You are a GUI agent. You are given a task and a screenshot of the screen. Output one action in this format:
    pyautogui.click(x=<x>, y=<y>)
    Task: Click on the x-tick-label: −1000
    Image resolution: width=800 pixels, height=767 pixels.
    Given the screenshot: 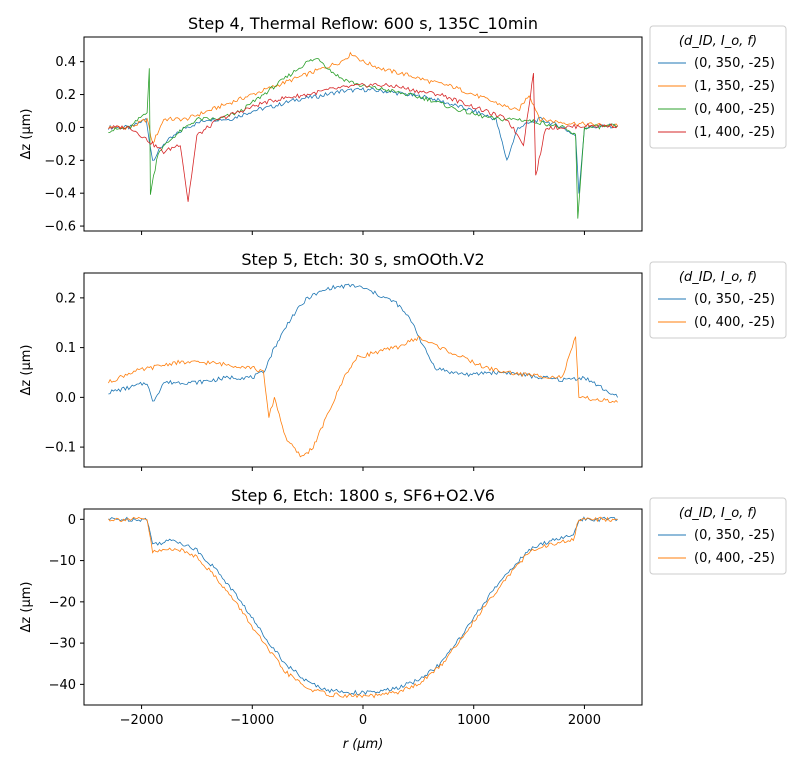 What is the action you would take?
    pyautogui.click(x=252, y=720)
    